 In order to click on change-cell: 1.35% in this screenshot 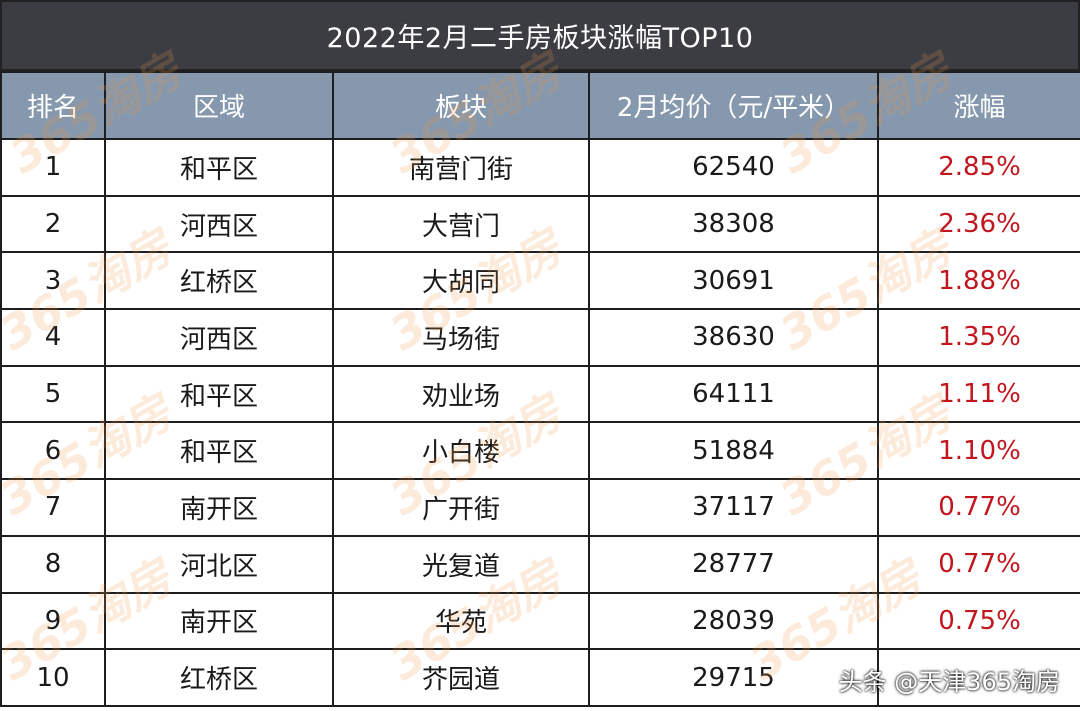, I will do `click(978, 337)`.